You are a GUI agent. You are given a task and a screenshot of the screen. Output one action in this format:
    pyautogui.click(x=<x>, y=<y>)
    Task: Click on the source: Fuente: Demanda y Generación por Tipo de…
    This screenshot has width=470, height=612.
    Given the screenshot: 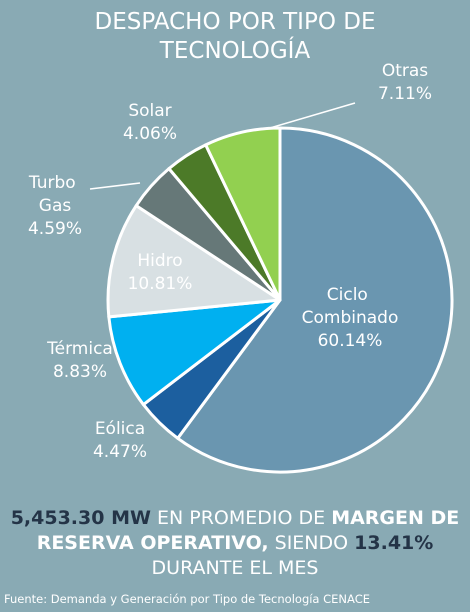 What is the action you would take?
    pyautogui.click(x=187, y=599)
    